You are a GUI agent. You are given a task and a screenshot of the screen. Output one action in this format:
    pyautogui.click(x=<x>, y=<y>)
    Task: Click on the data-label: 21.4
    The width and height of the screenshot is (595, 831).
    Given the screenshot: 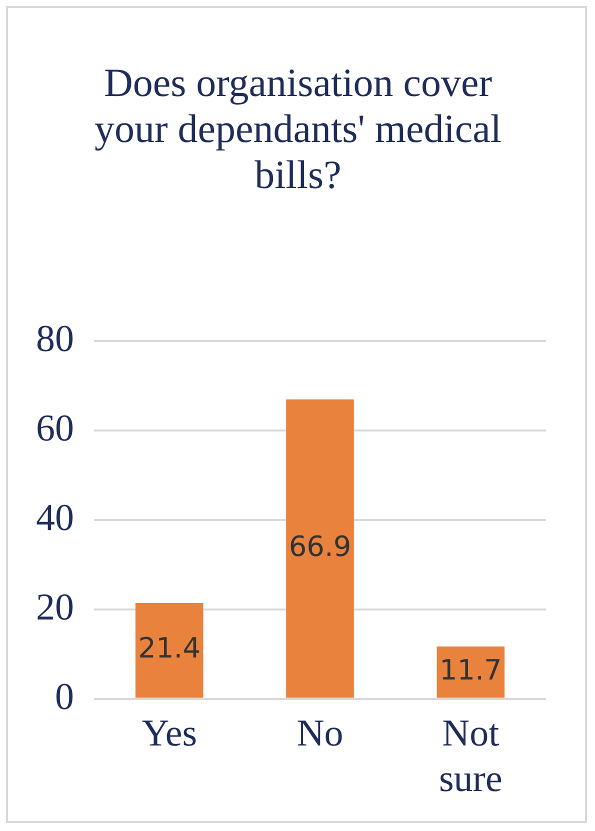 What is the action you would take?
    pyautogui.click(x=169, y=648)
    